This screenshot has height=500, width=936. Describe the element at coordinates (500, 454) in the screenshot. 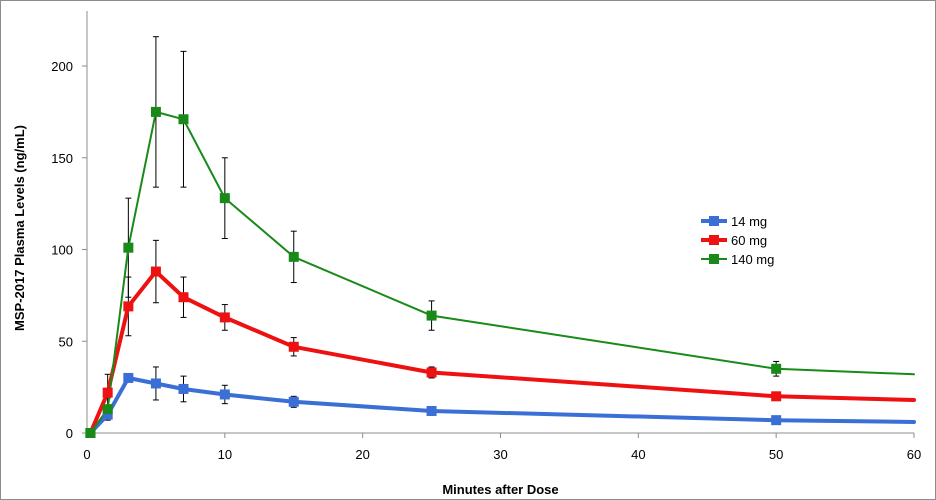

I see `x-tick-label: 30` at that location.